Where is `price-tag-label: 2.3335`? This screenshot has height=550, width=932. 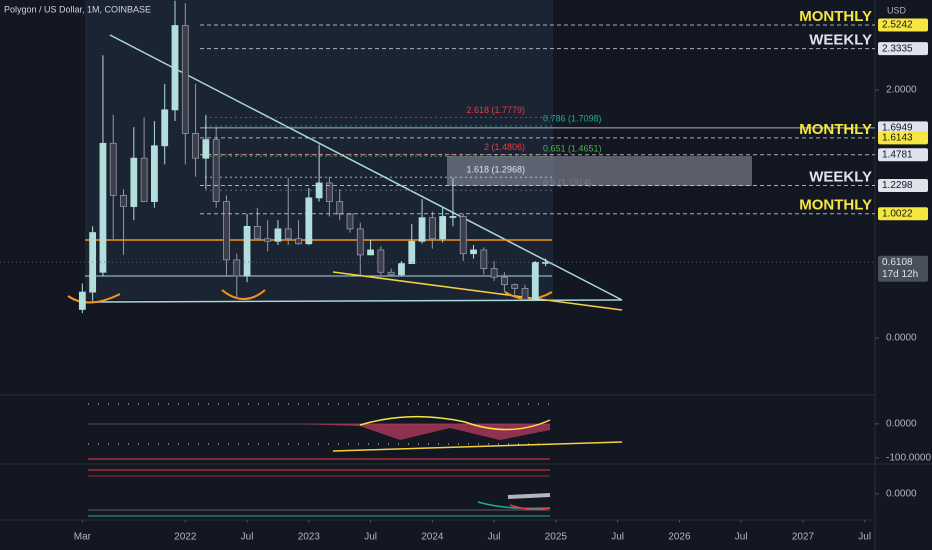 price-tag-label: 2.3335 is located at coordinates (897, 48).